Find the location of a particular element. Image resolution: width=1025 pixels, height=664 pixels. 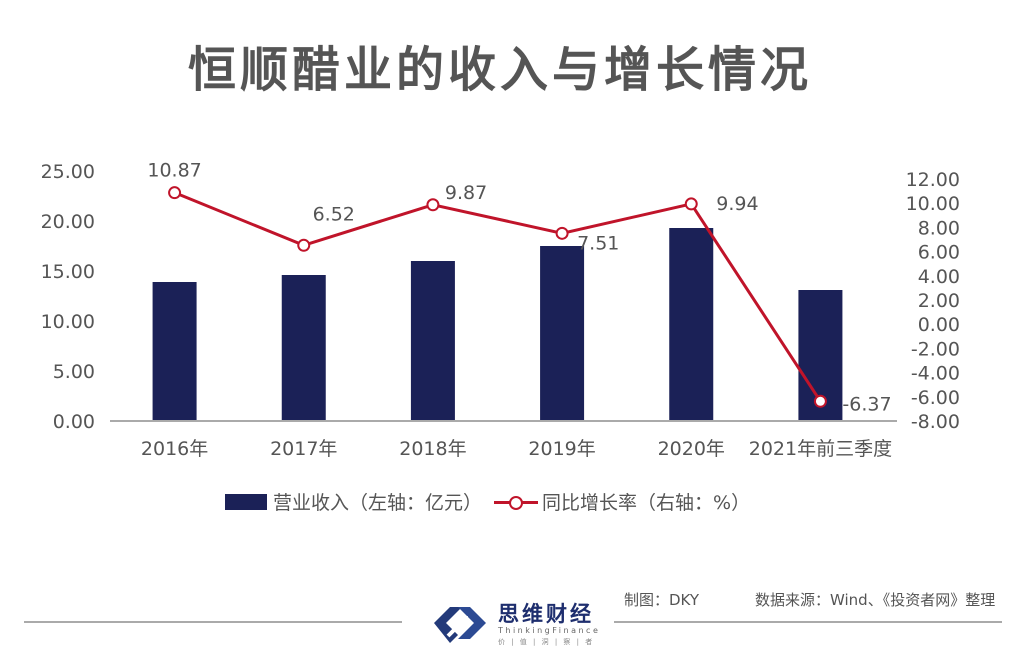

right-axis-tick: 12.00 is located at coordinates (933, 180).